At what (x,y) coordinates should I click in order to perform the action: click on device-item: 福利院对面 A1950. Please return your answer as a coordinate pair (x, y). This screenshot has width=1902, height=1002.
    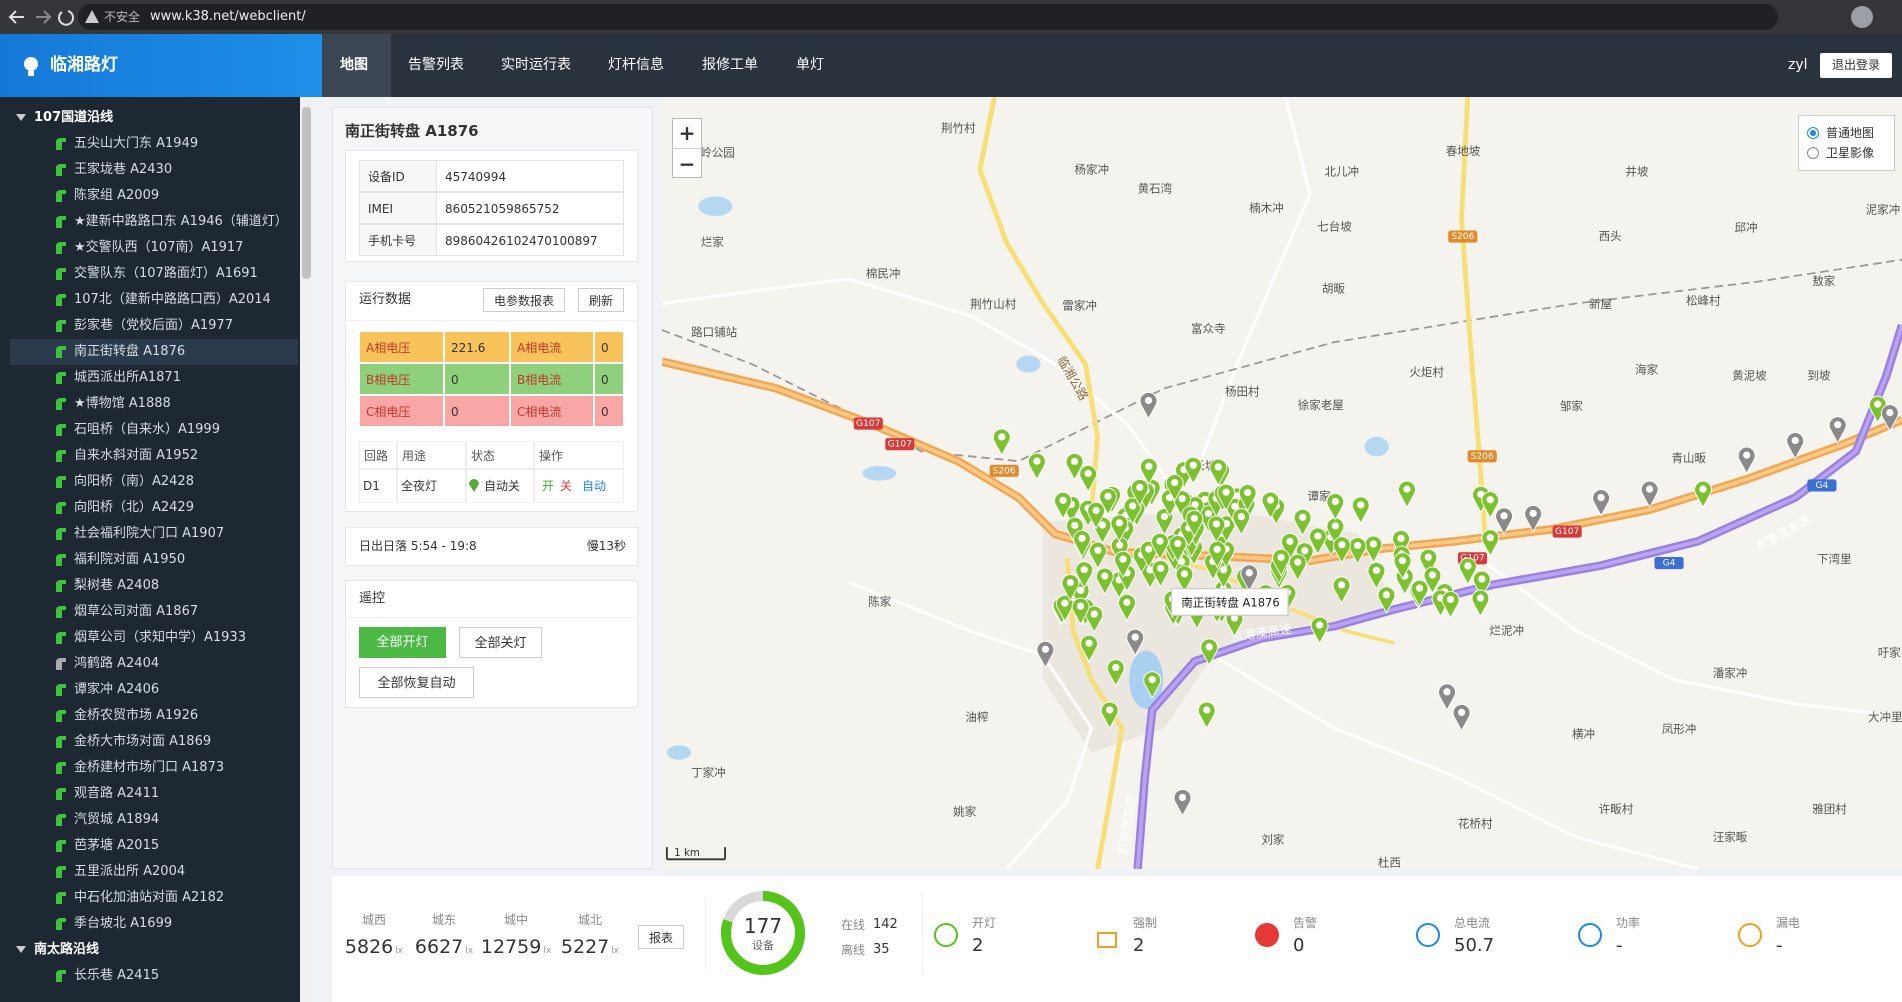
    Looking at the image, I should click on (130, 559).